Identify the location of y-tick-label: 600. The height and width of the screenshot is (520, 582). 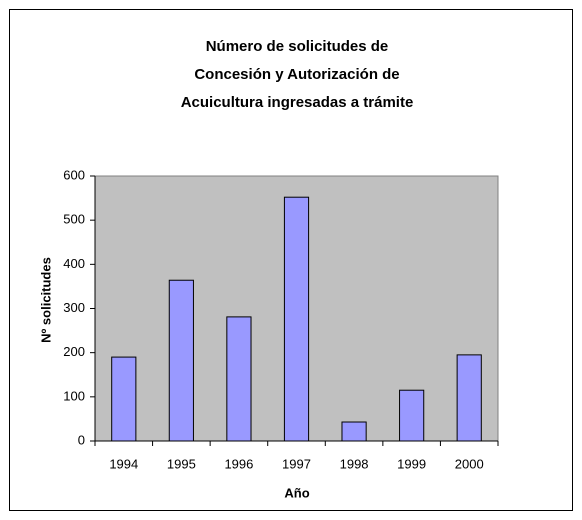
(74, 174).